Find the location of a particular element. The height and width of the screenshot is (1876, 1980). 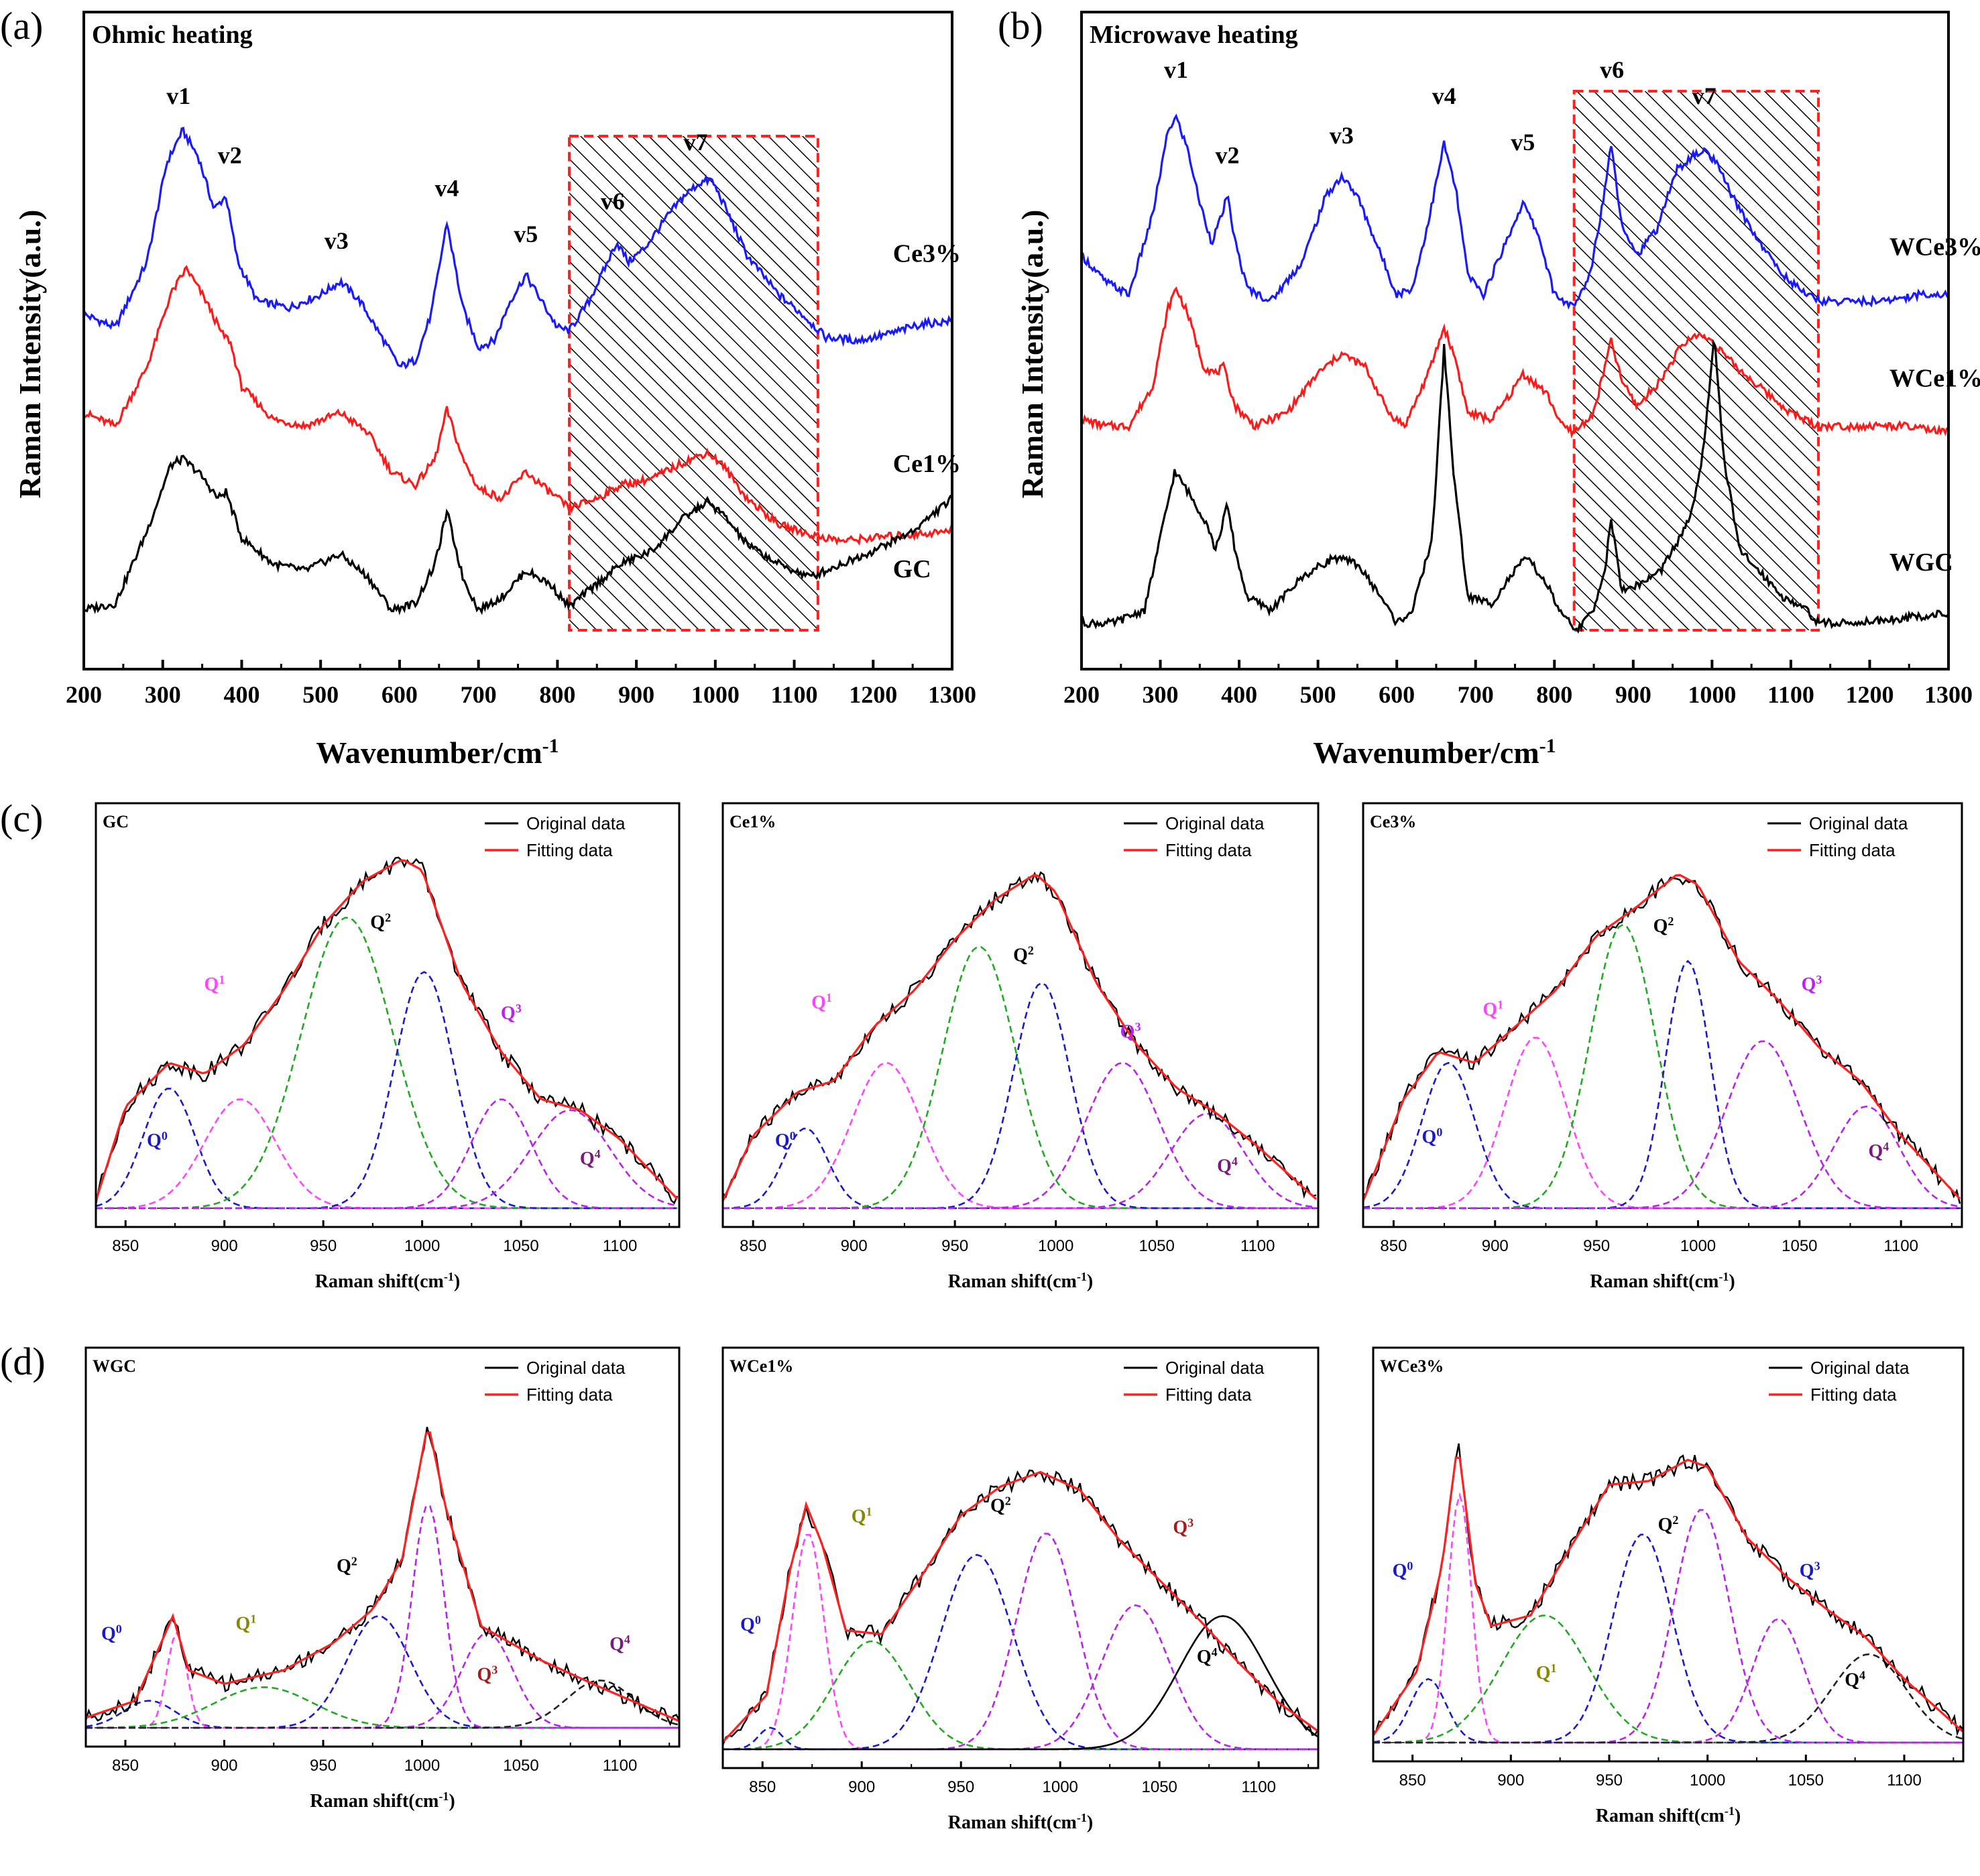

series-label-WCe3%: WCe3% is located at coordinates (1934, 247).